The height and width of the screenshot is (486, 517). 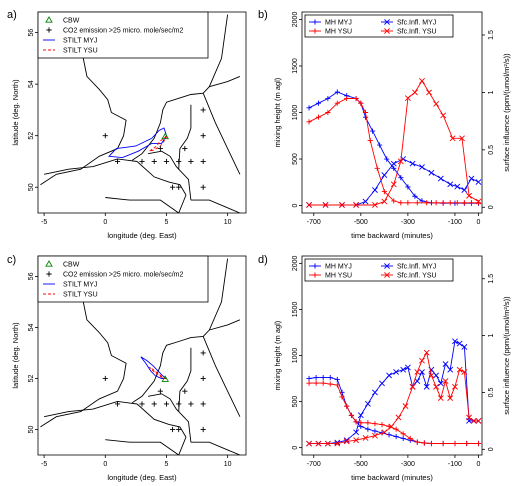 What do you see at coordinates (12, 15) in the screenshot?
I see `panel-label: a)` at bounding box center [12, 15].